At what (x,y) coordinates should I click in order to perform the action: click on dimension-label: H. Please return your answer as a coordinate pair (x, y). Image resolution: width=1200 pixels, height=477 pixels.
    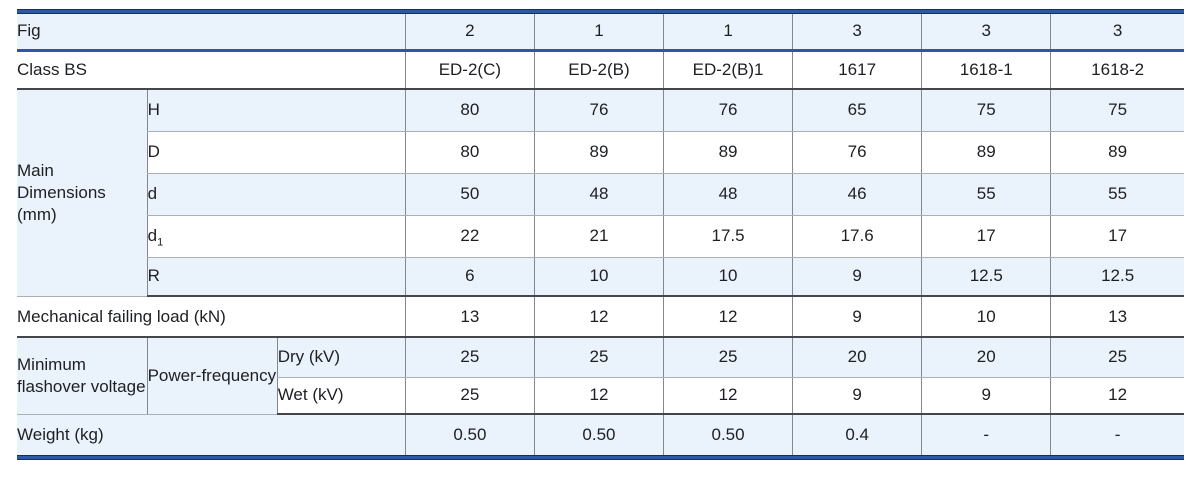
    Looking at the image, I should click on (276, 110).